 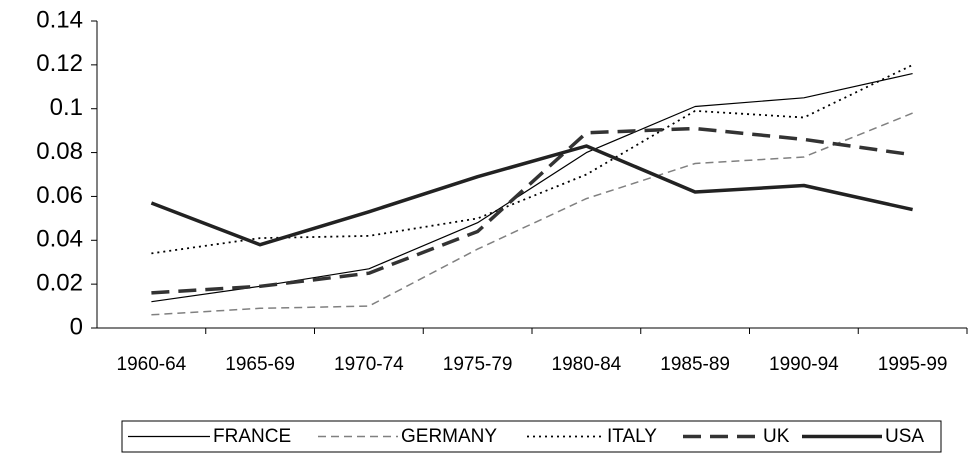 I want to click on legend-label: UK, so click(x=776, y=436).